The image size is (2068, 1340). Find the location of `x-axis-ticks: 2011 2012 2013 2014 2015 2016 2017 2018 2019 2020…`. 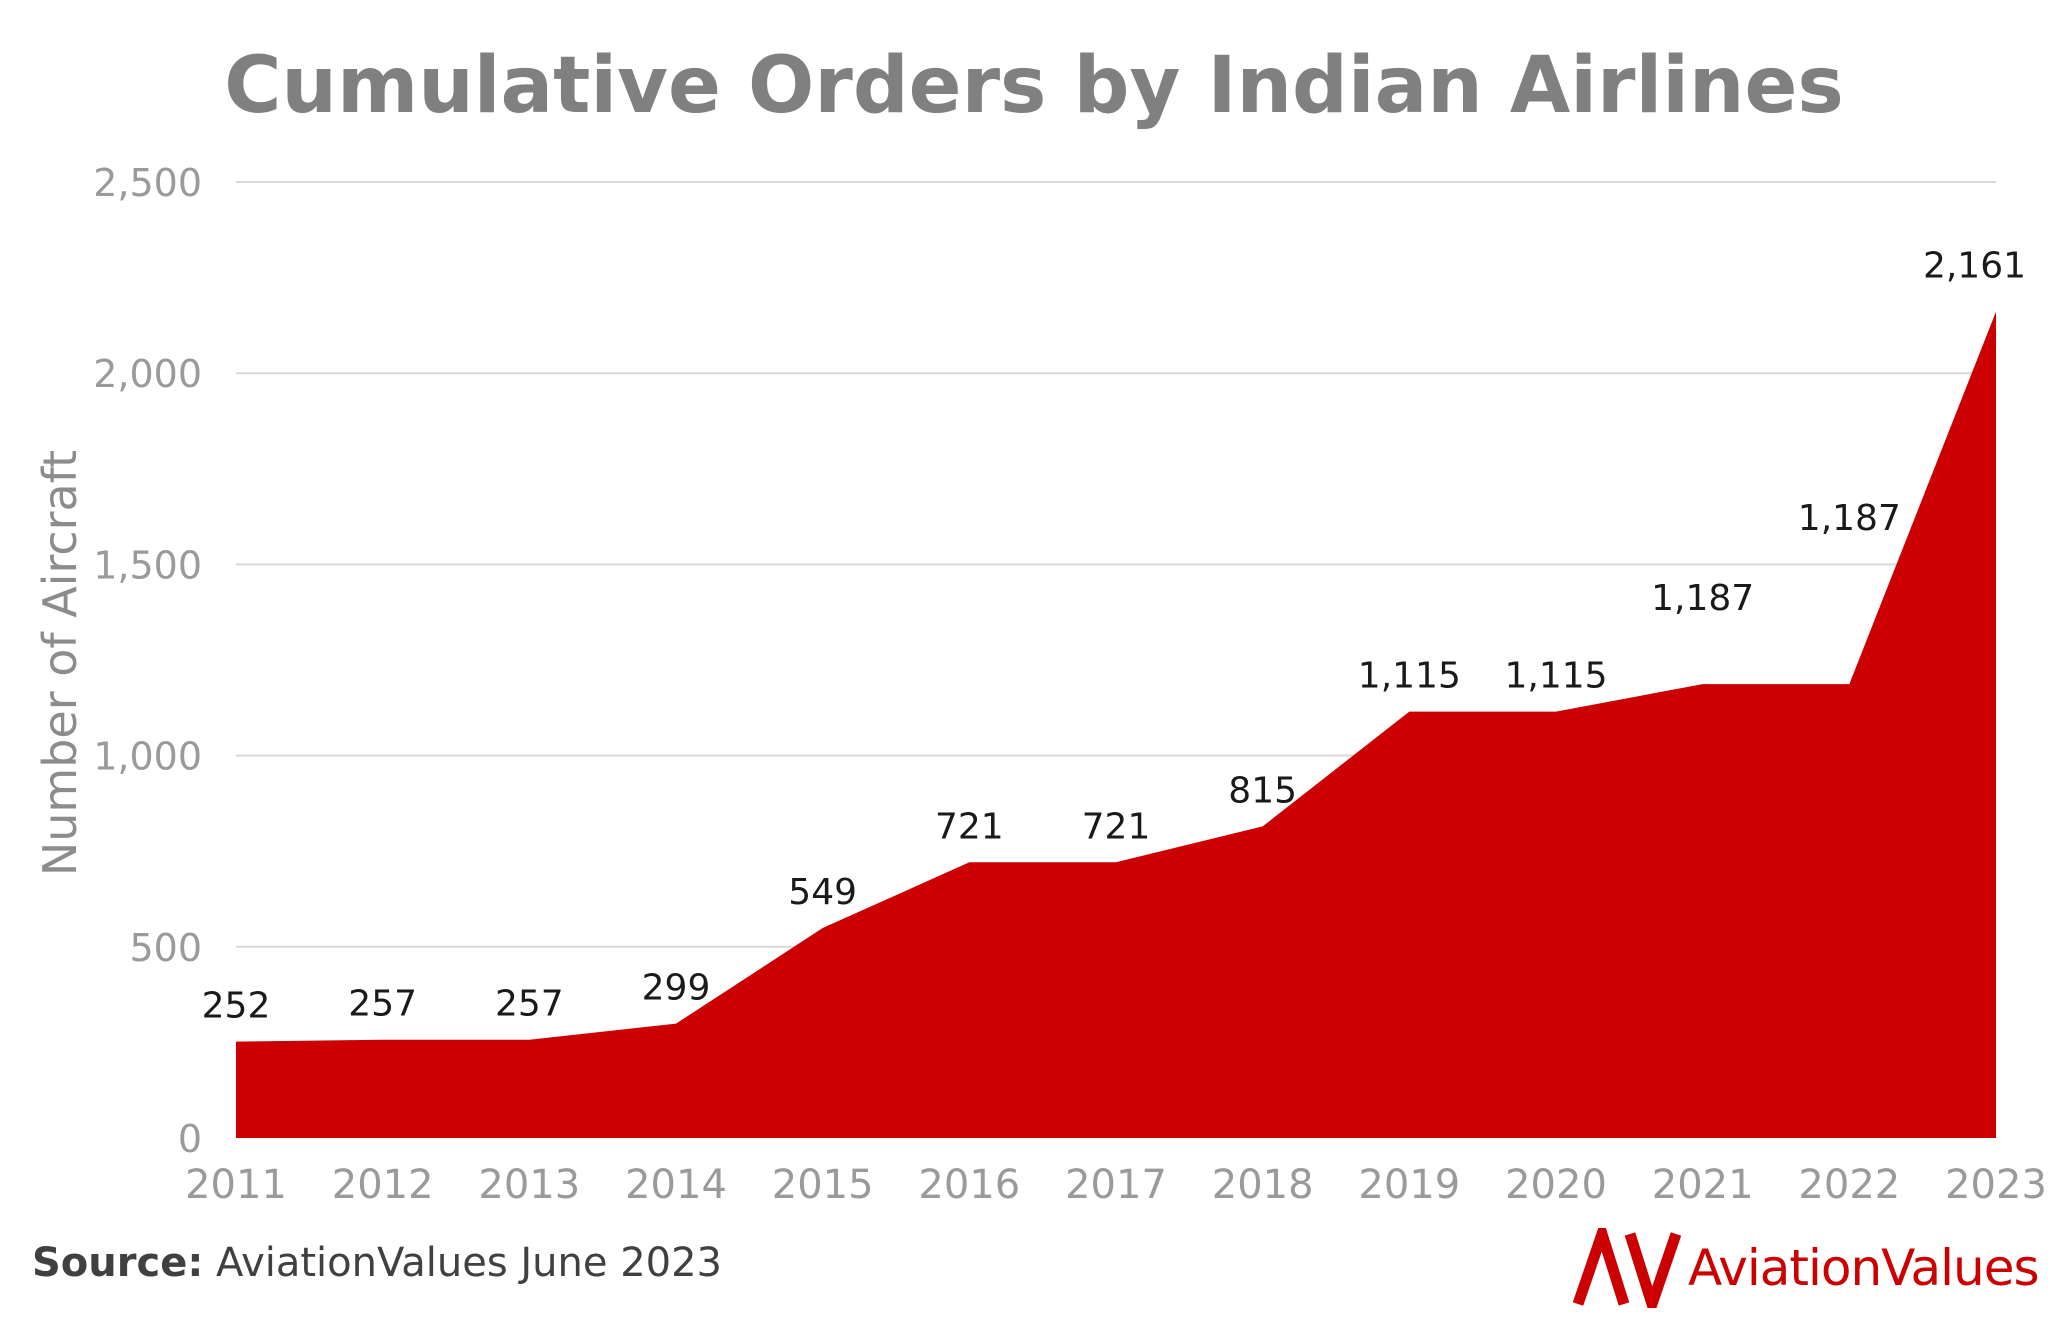

x-axis-ticks: 2011 2012 2013 2014 2015 2016 2017 2018 2019 2020… is located at coordinates (1116, 1185).